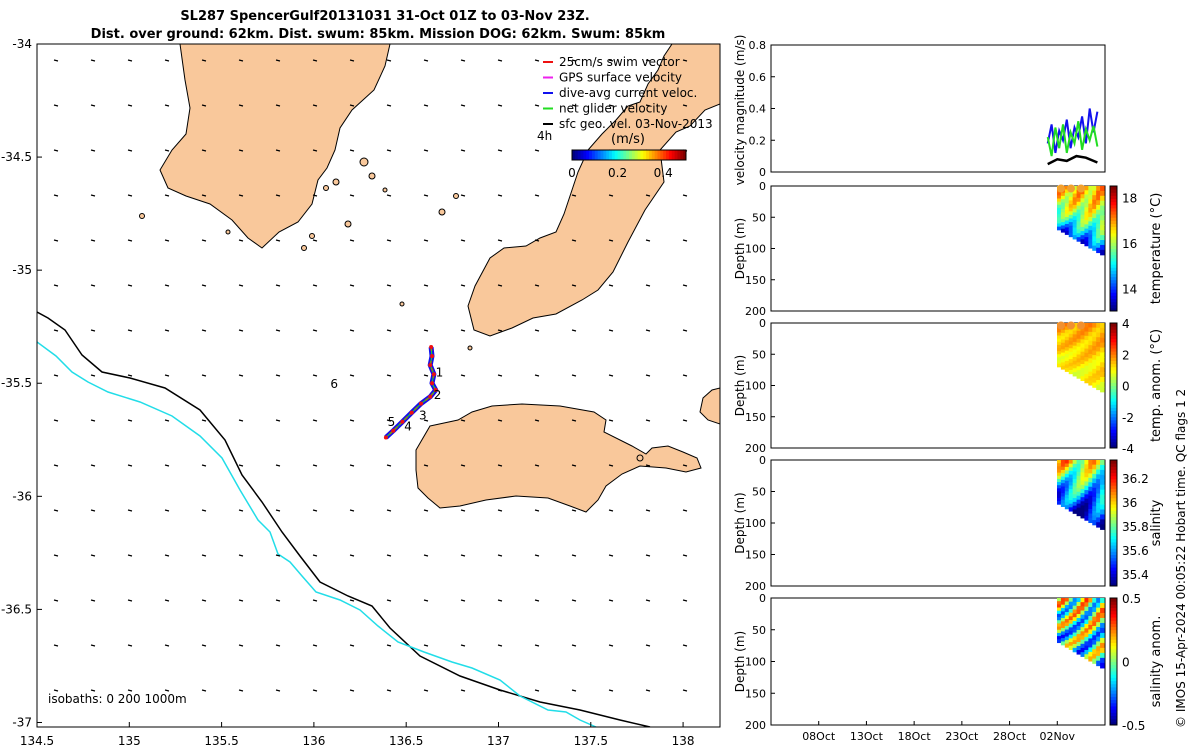 This screenshot has width=1200, height=754. What do you see at coordinates (1128, 418) in the screenshot?
I see `colorbar-tick-label: -2` at bounding box center [1128, 418].